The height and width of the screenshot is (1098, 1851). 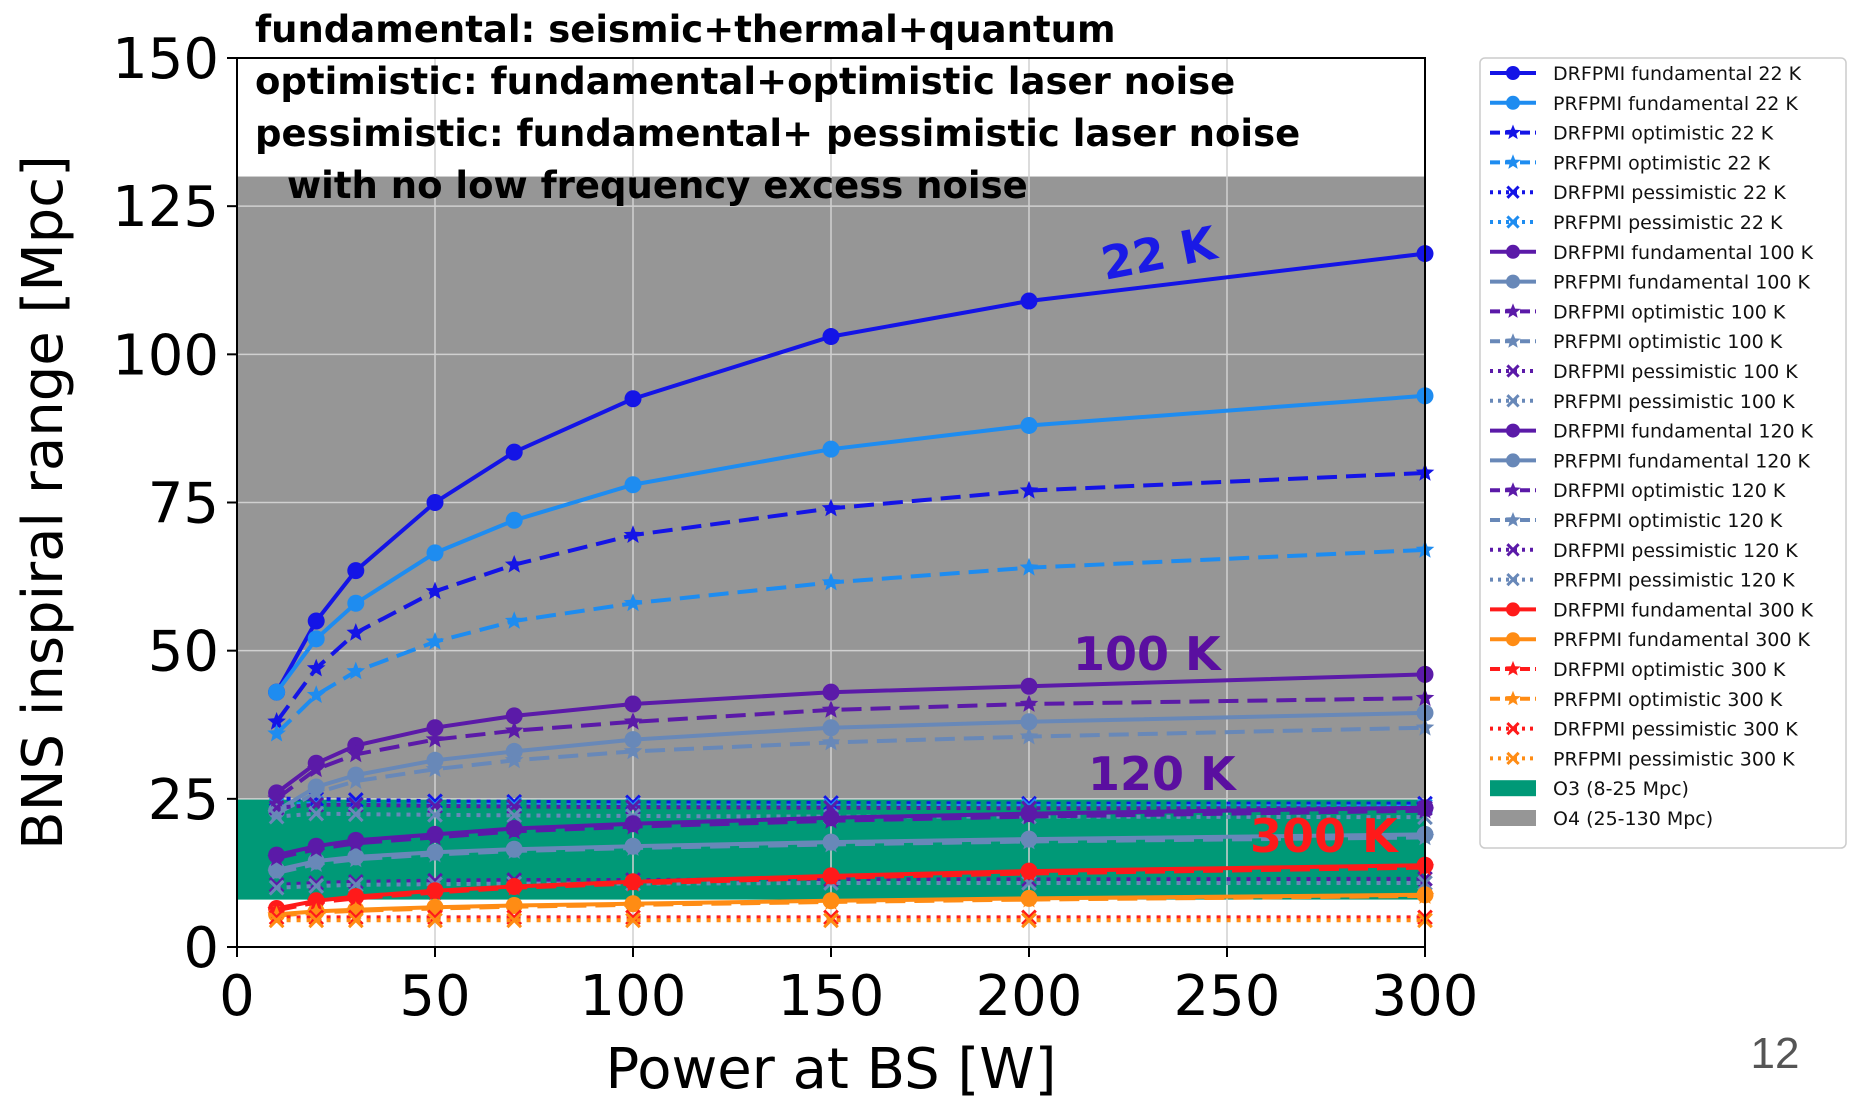 What do you see at coordinates (1227, 996) in the screenshot?
I see `x-tick-label: 250` at bounding box center [1227, 996].